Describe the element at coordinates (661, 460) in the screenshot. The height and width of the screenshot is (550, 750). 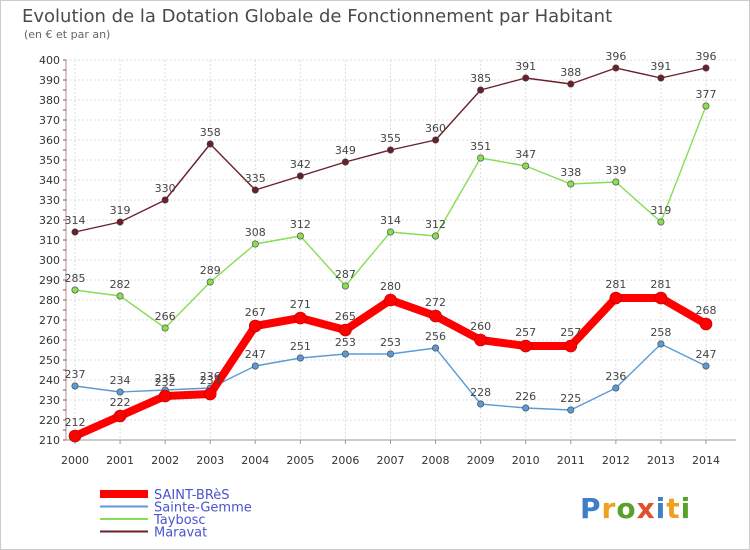
I see `x-tick-label: 2013` at that location.